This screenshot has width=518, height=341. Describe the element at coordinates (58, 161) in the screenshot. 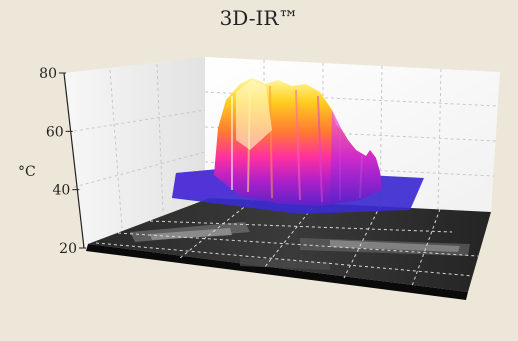

I see `z-axis-tick-labels: 80 60 40 20` at that location.